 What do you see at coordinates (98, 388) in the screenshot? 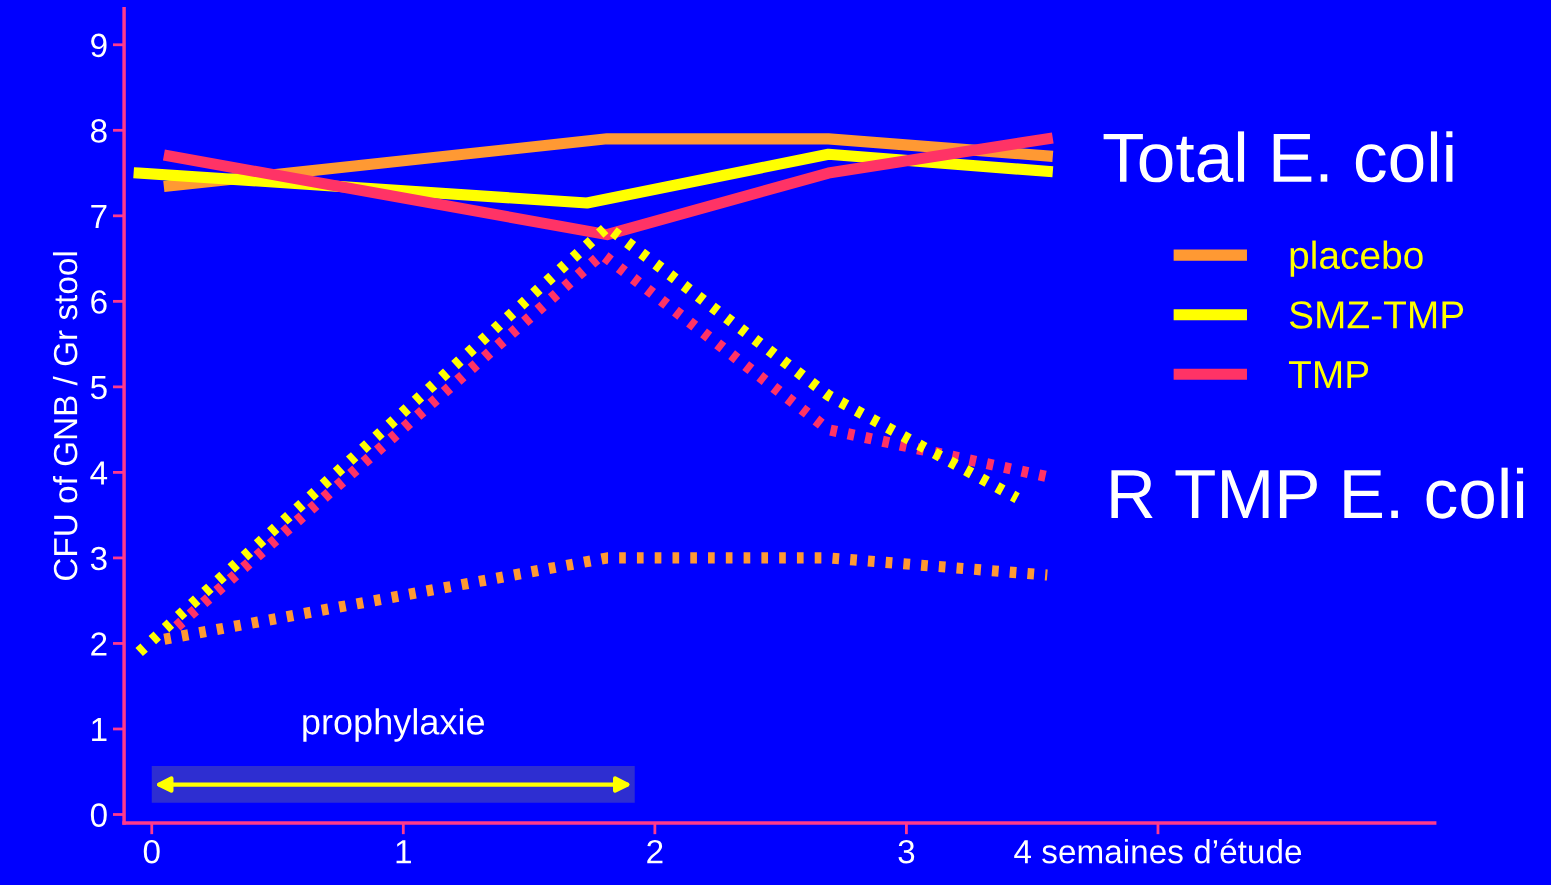
I see `y-tick-label: 5` at bounding box center [98, 388].